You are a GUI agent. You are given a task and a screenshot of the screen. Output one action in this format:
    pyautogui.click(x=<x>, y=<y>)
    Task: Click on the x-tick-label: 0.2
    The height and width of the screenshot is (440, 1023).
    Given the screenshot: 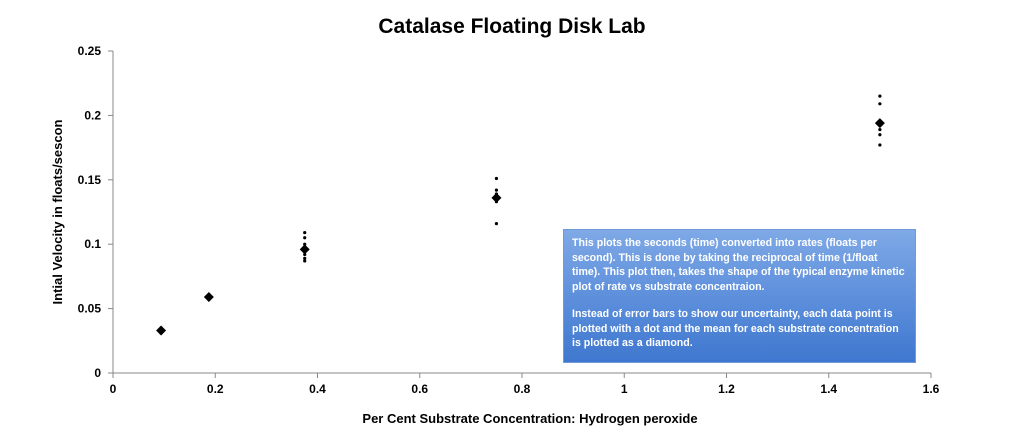 What is the action you would take?
    pyautogui.click(x=215, y=389)
    